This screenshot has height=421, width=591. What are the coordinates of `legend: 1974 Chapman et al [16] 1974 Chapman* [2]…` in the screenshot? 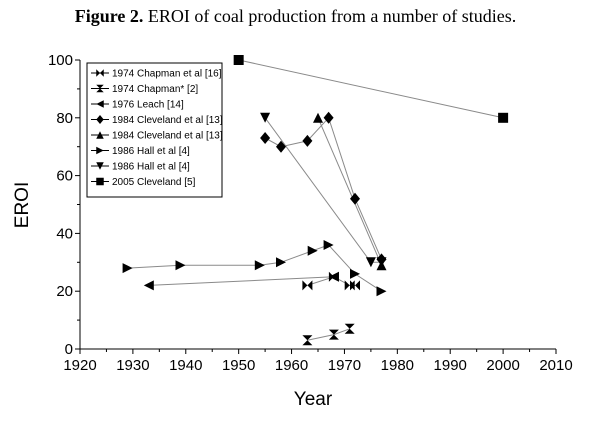 It's located at (154, 130).